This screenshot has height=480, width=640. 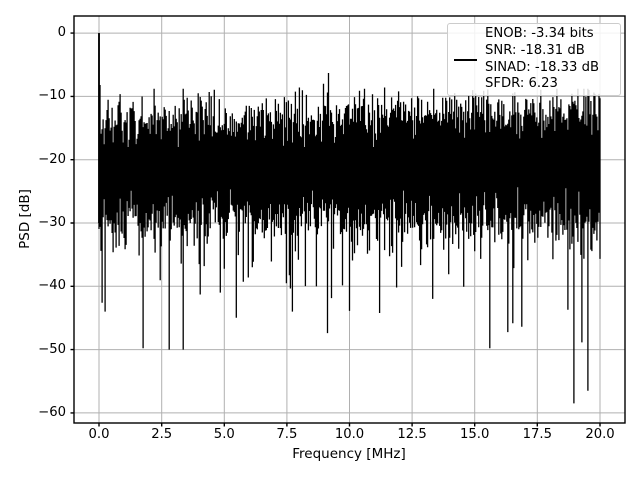 What do you see at coordinates (99, 434) in the screenshot?
I see `x-tick-label: 0.0` at bounding box center [99, 434].